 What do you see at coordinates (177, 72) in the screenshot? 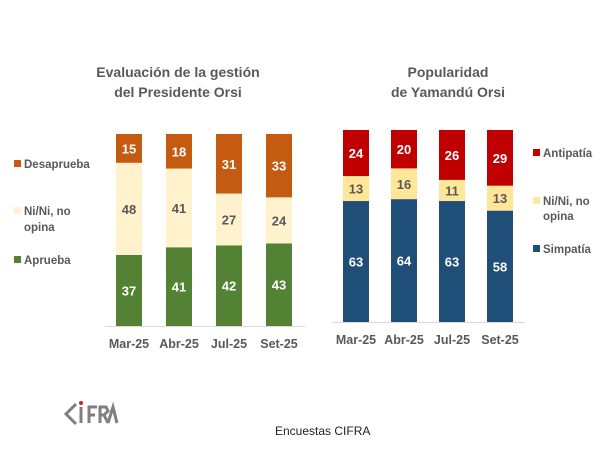
I see `chart-title: Evaluación de la gestión` at bounding box center [177, 72].